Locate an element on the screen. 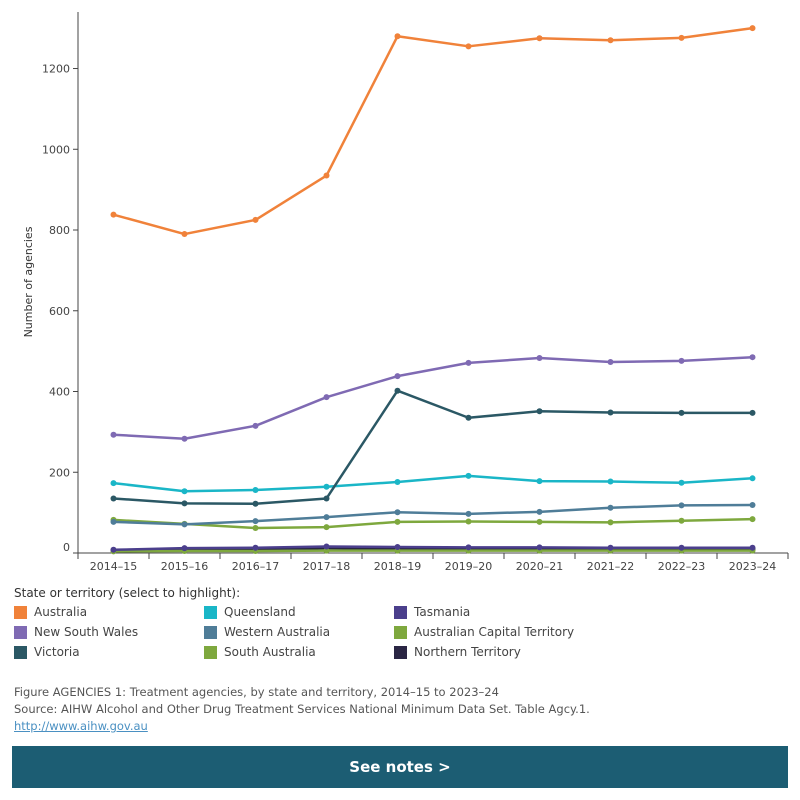  series-queensland is located at coordinates (433, 483).